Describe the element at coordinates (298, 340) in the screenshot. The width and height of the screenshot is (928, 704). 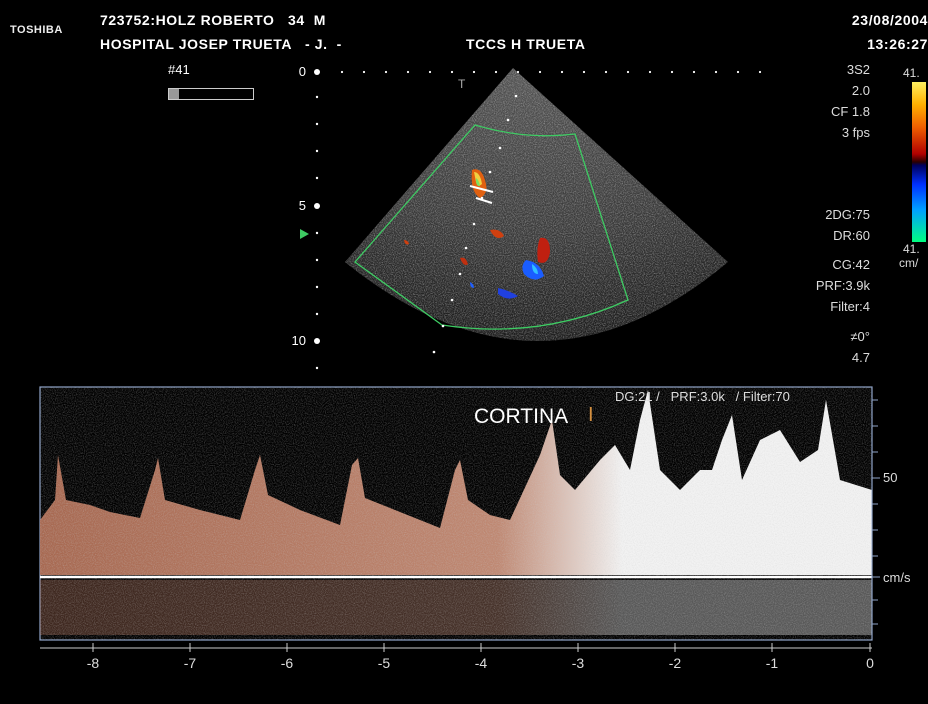
I see `depth-label-10: 10` at that location.